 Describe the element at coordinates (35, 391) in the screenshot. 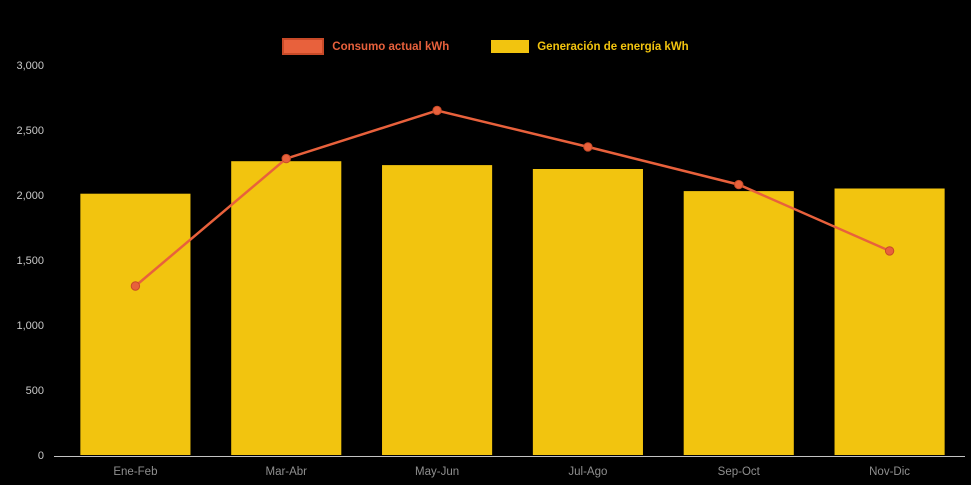

I see `y-tick-label: 500` at that location.